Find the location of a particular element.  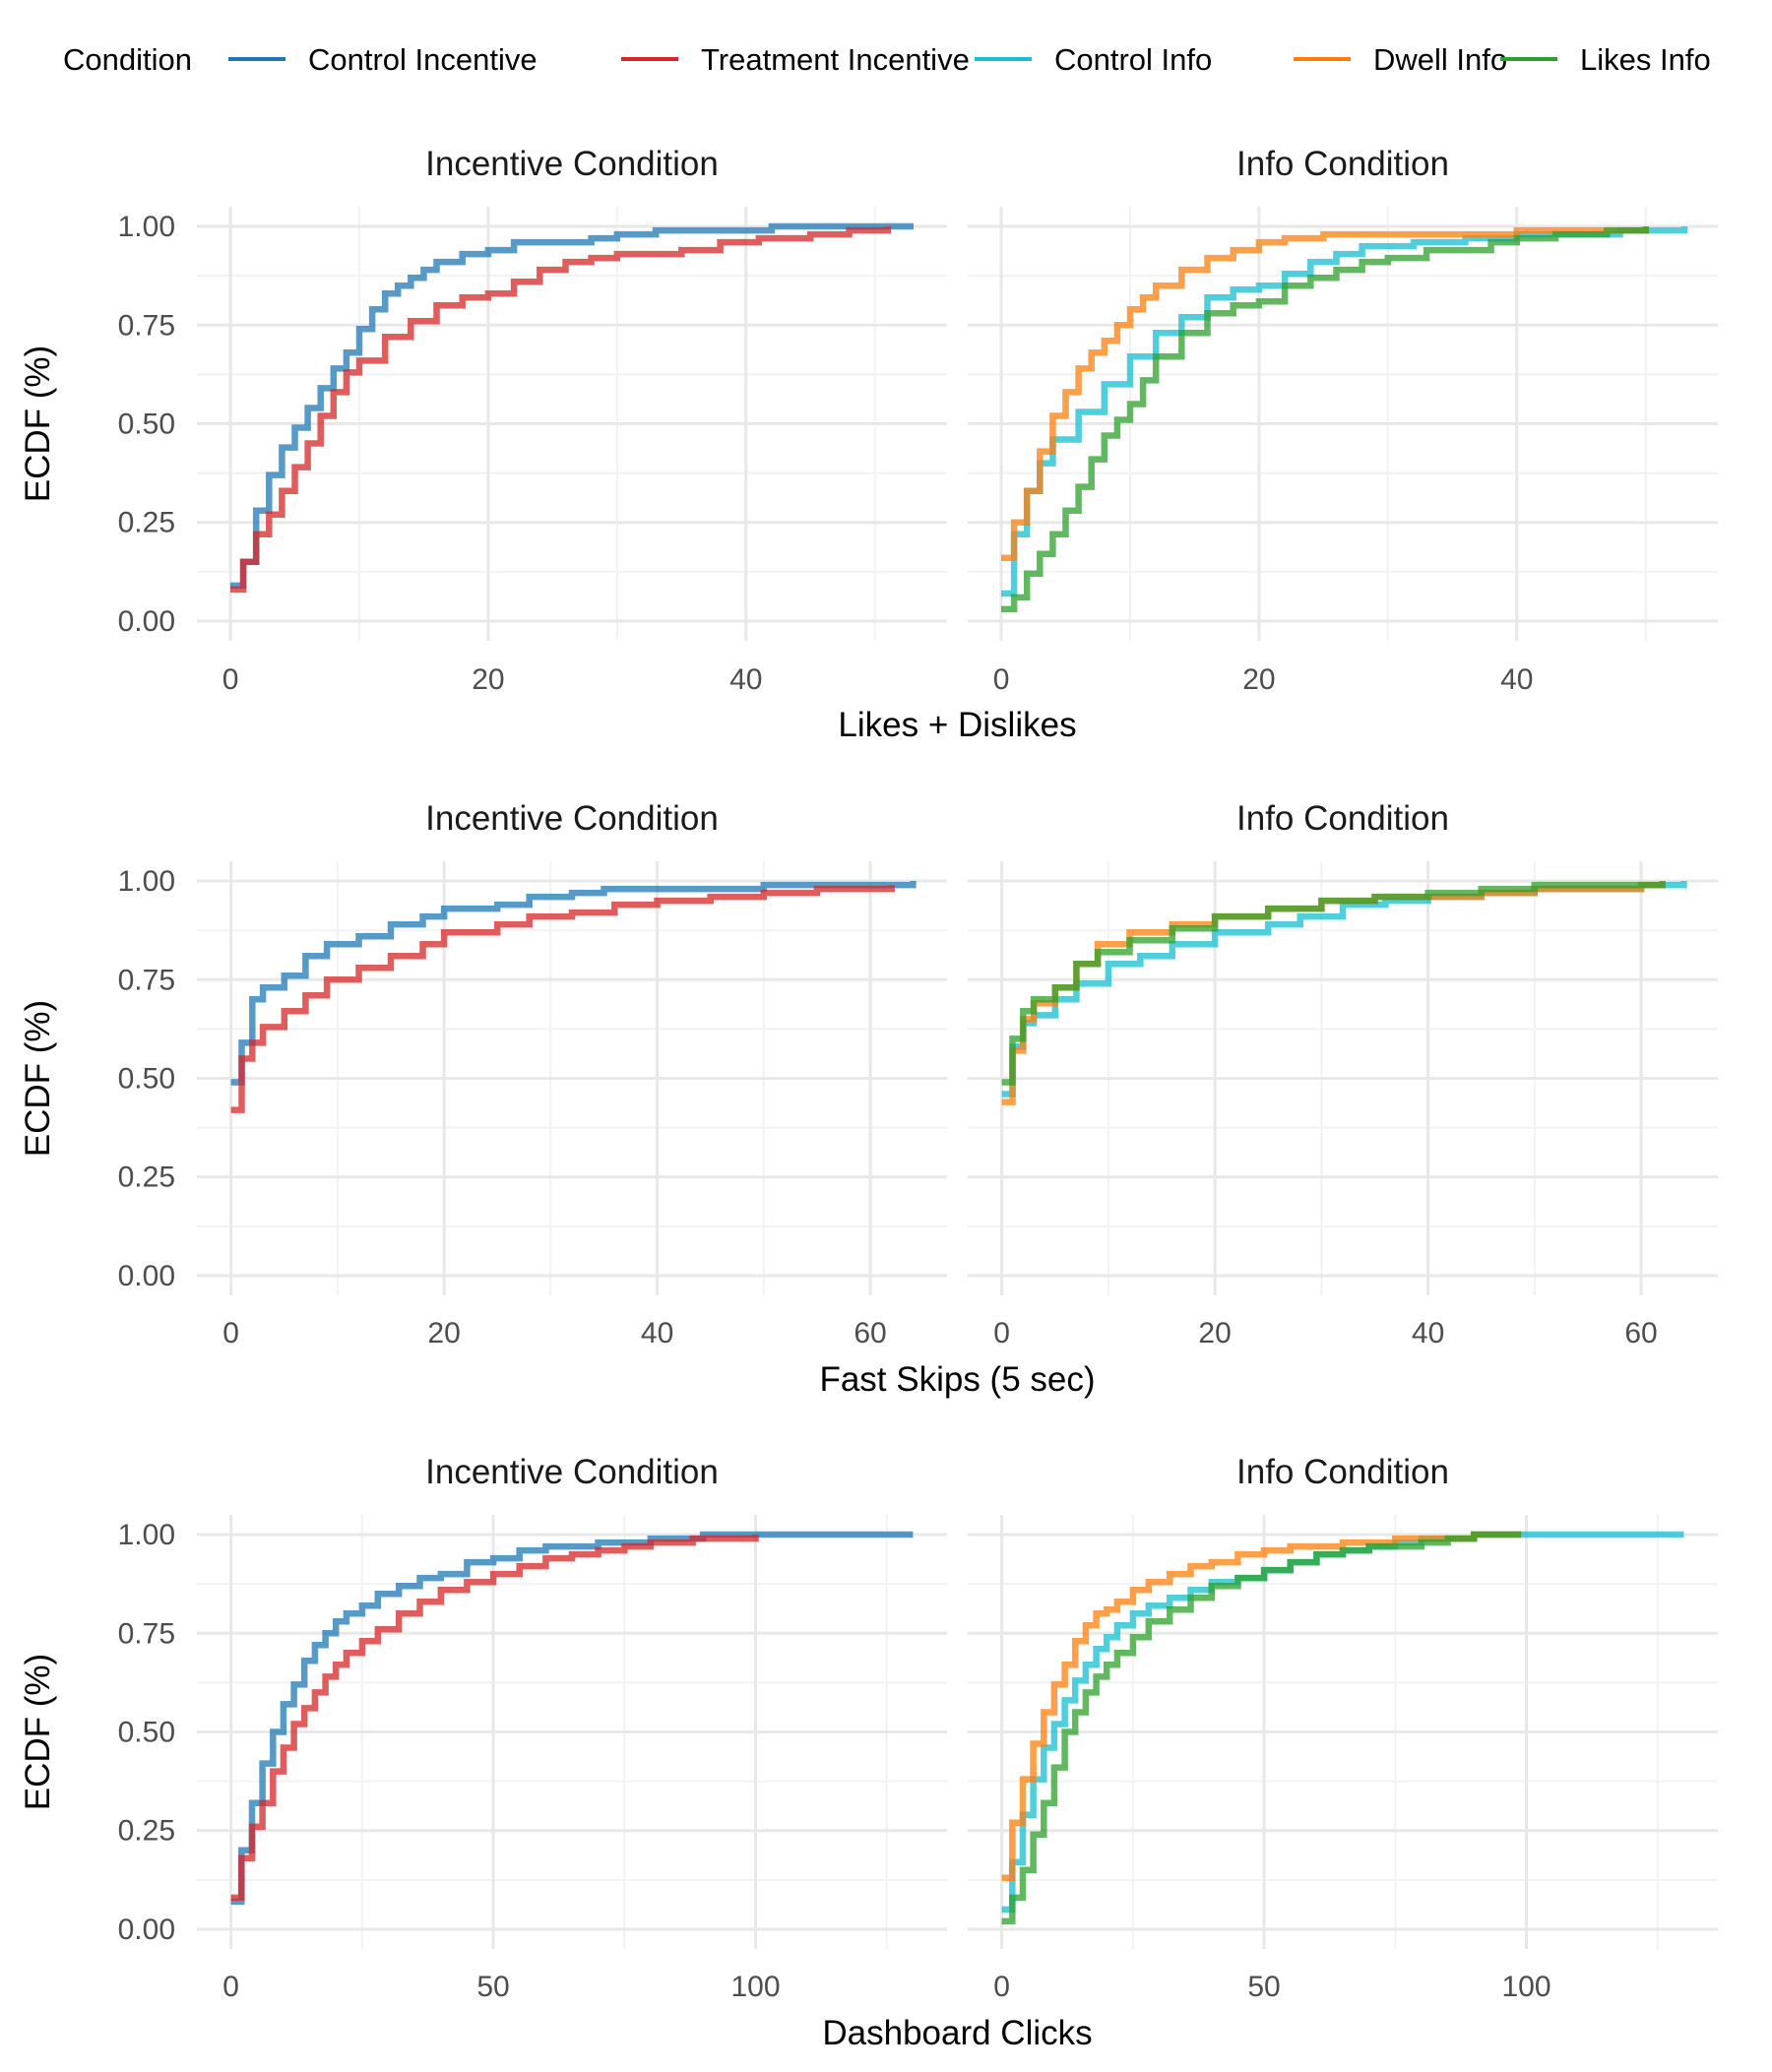

legend-entry: Treatment Incentive is located at coordinates (795, 59).